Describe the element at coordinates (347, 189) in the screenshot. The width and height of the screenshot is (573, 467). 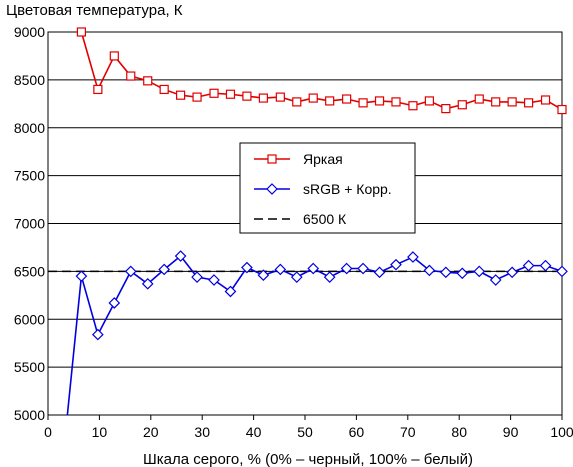
I see `legend-label: sRGB + Корр.` at that location.